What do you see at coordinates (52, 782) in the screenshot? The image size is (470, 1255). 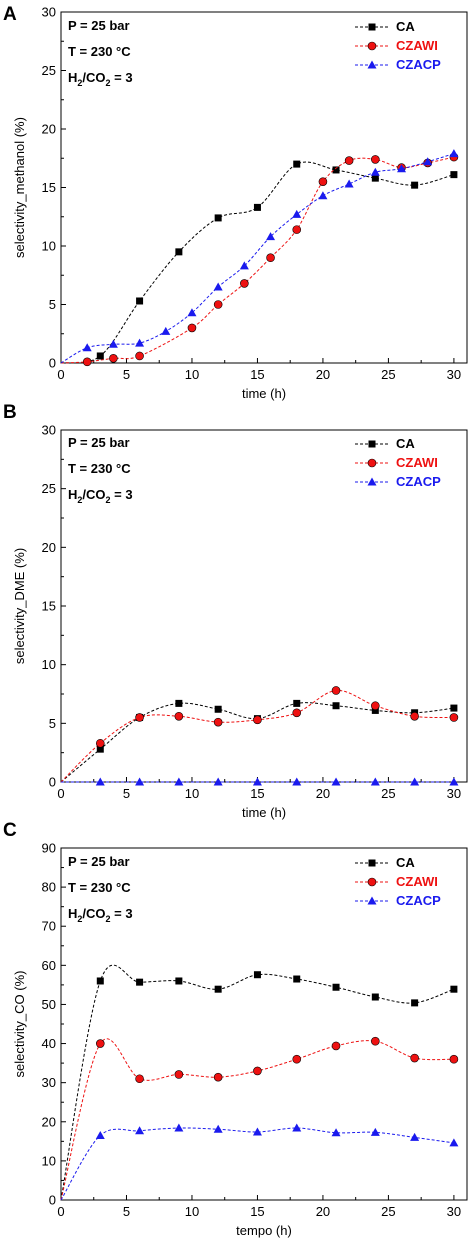 I see `y-tick-label: 0` at bounding box center [52, 782].